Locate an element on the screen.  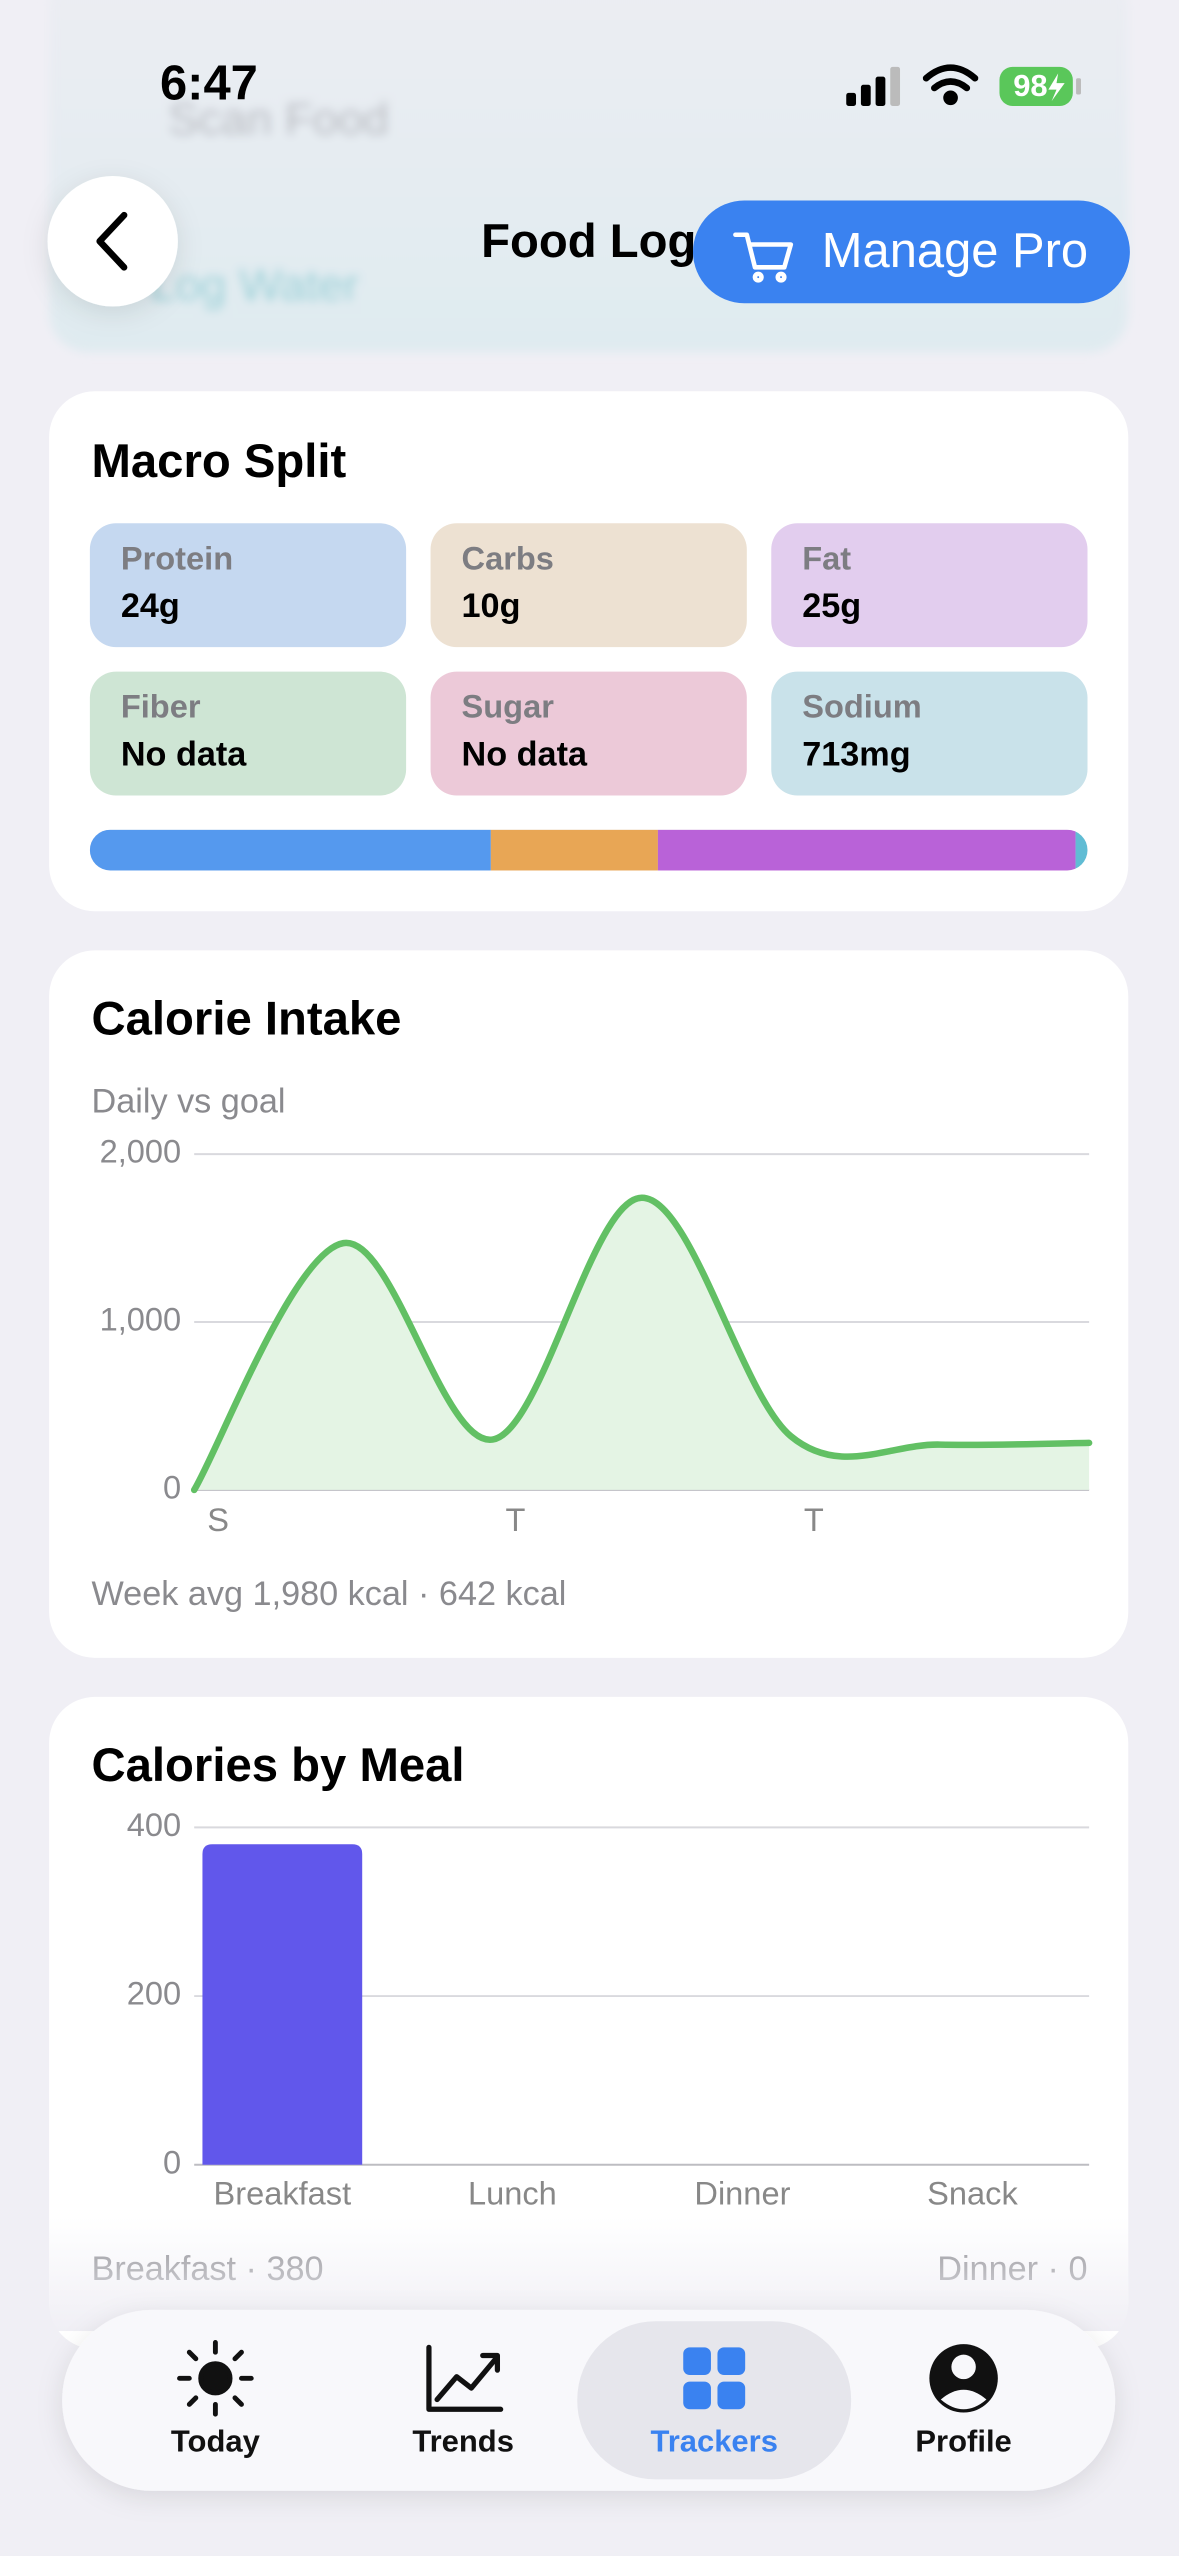
macro-value: 10g is located at coordinates (491, 606).